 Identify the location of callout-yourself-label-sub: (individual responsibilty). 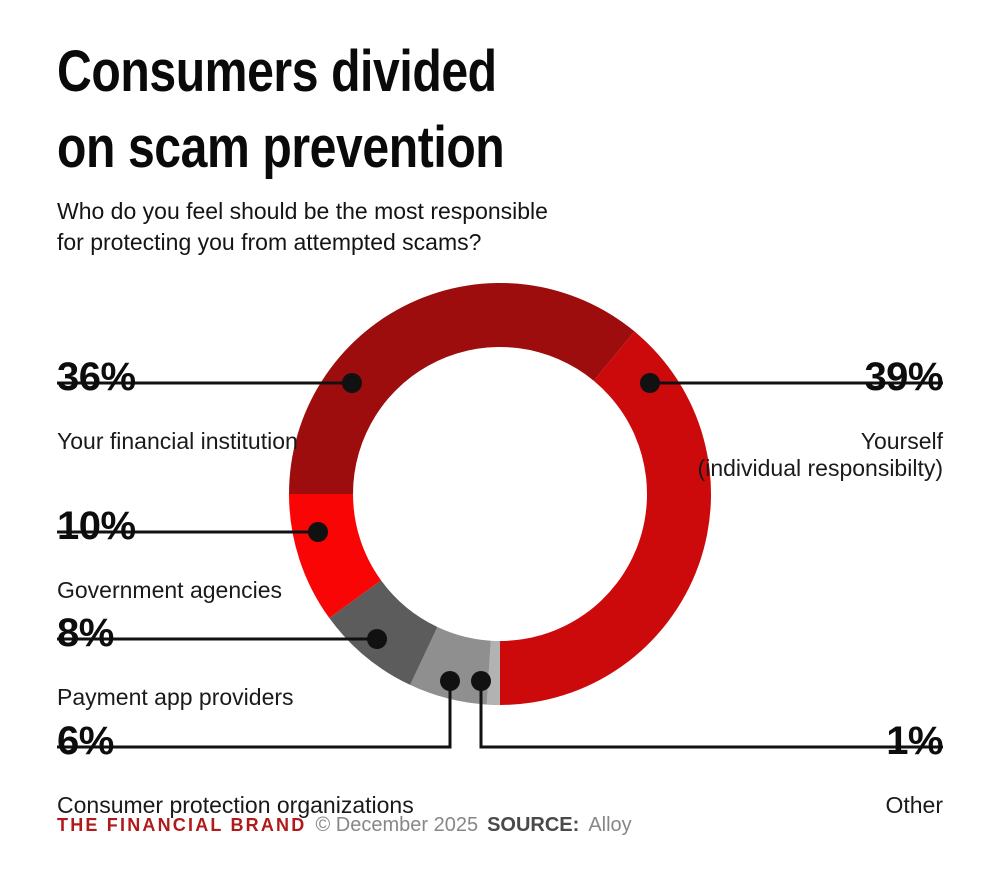
(820, 468).